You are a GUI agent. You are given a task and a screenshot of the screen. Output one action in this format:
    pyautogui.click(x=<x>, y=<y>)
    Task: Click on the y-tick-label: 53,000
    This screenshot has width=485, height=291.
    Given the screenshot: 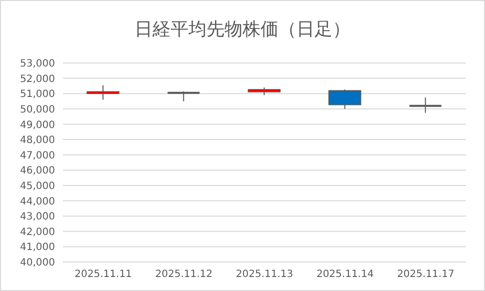 What is the action you would take?
    pyautogui.click(x=37, y=64)
    